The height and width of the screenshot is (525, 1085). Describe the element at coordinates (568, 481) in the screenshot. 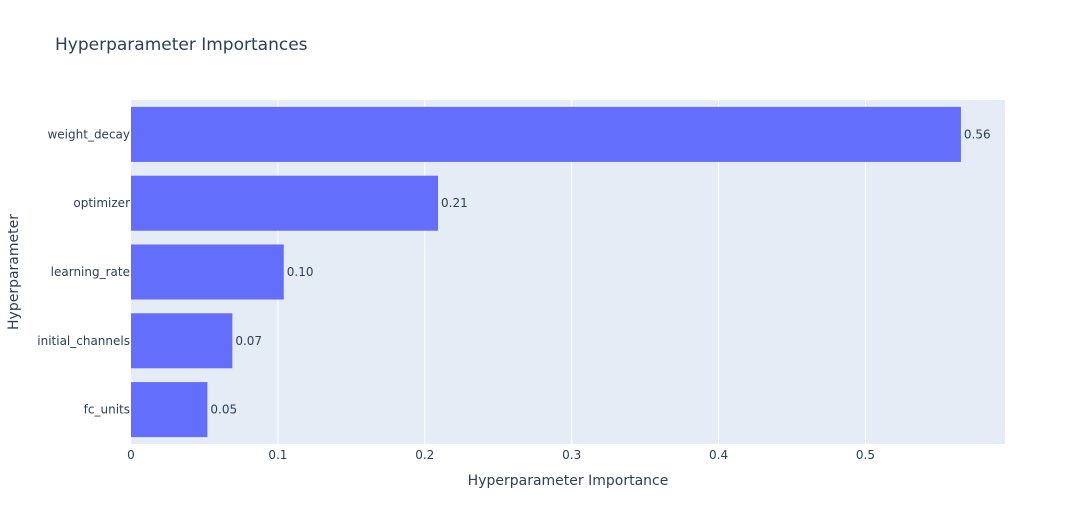

I see `x-axis-title: Hyperparameter Importance` at that location.